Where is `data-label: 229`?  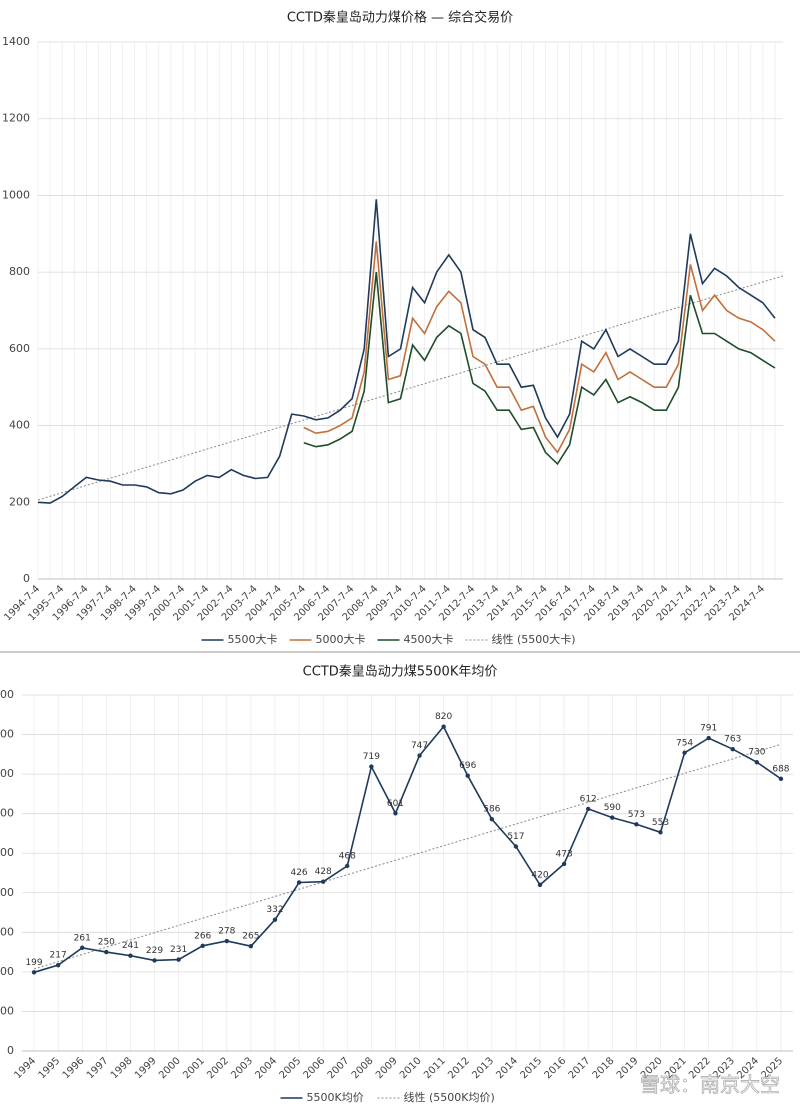
data-label: 229 is located at coordinates (154, 951).